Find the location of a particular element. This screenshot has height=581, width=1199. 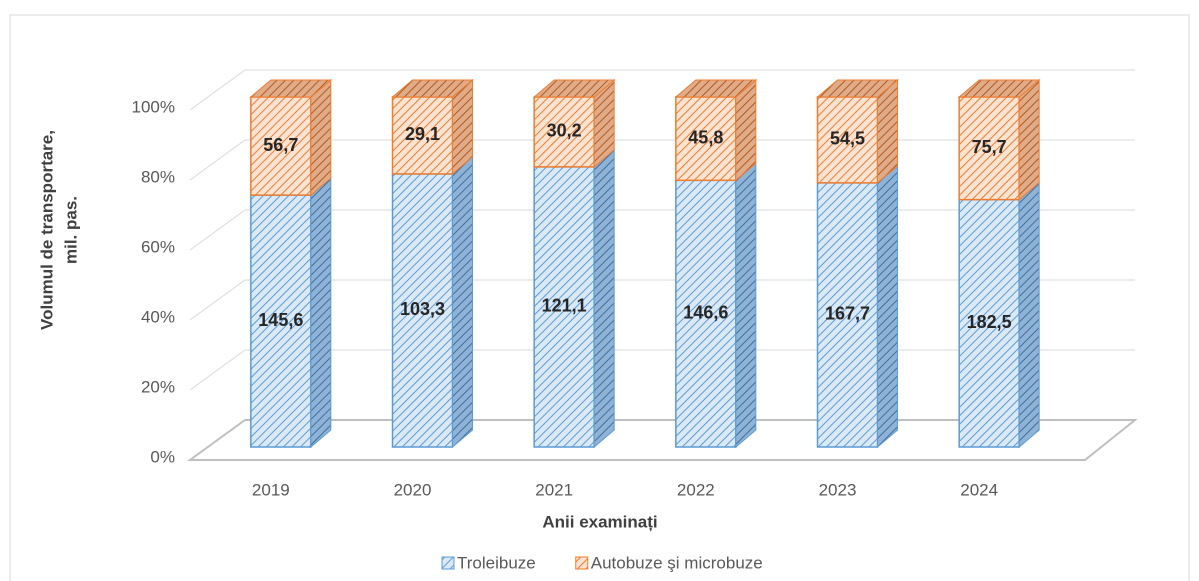

data-label: 54,5 is located at coordinates (847, 139).